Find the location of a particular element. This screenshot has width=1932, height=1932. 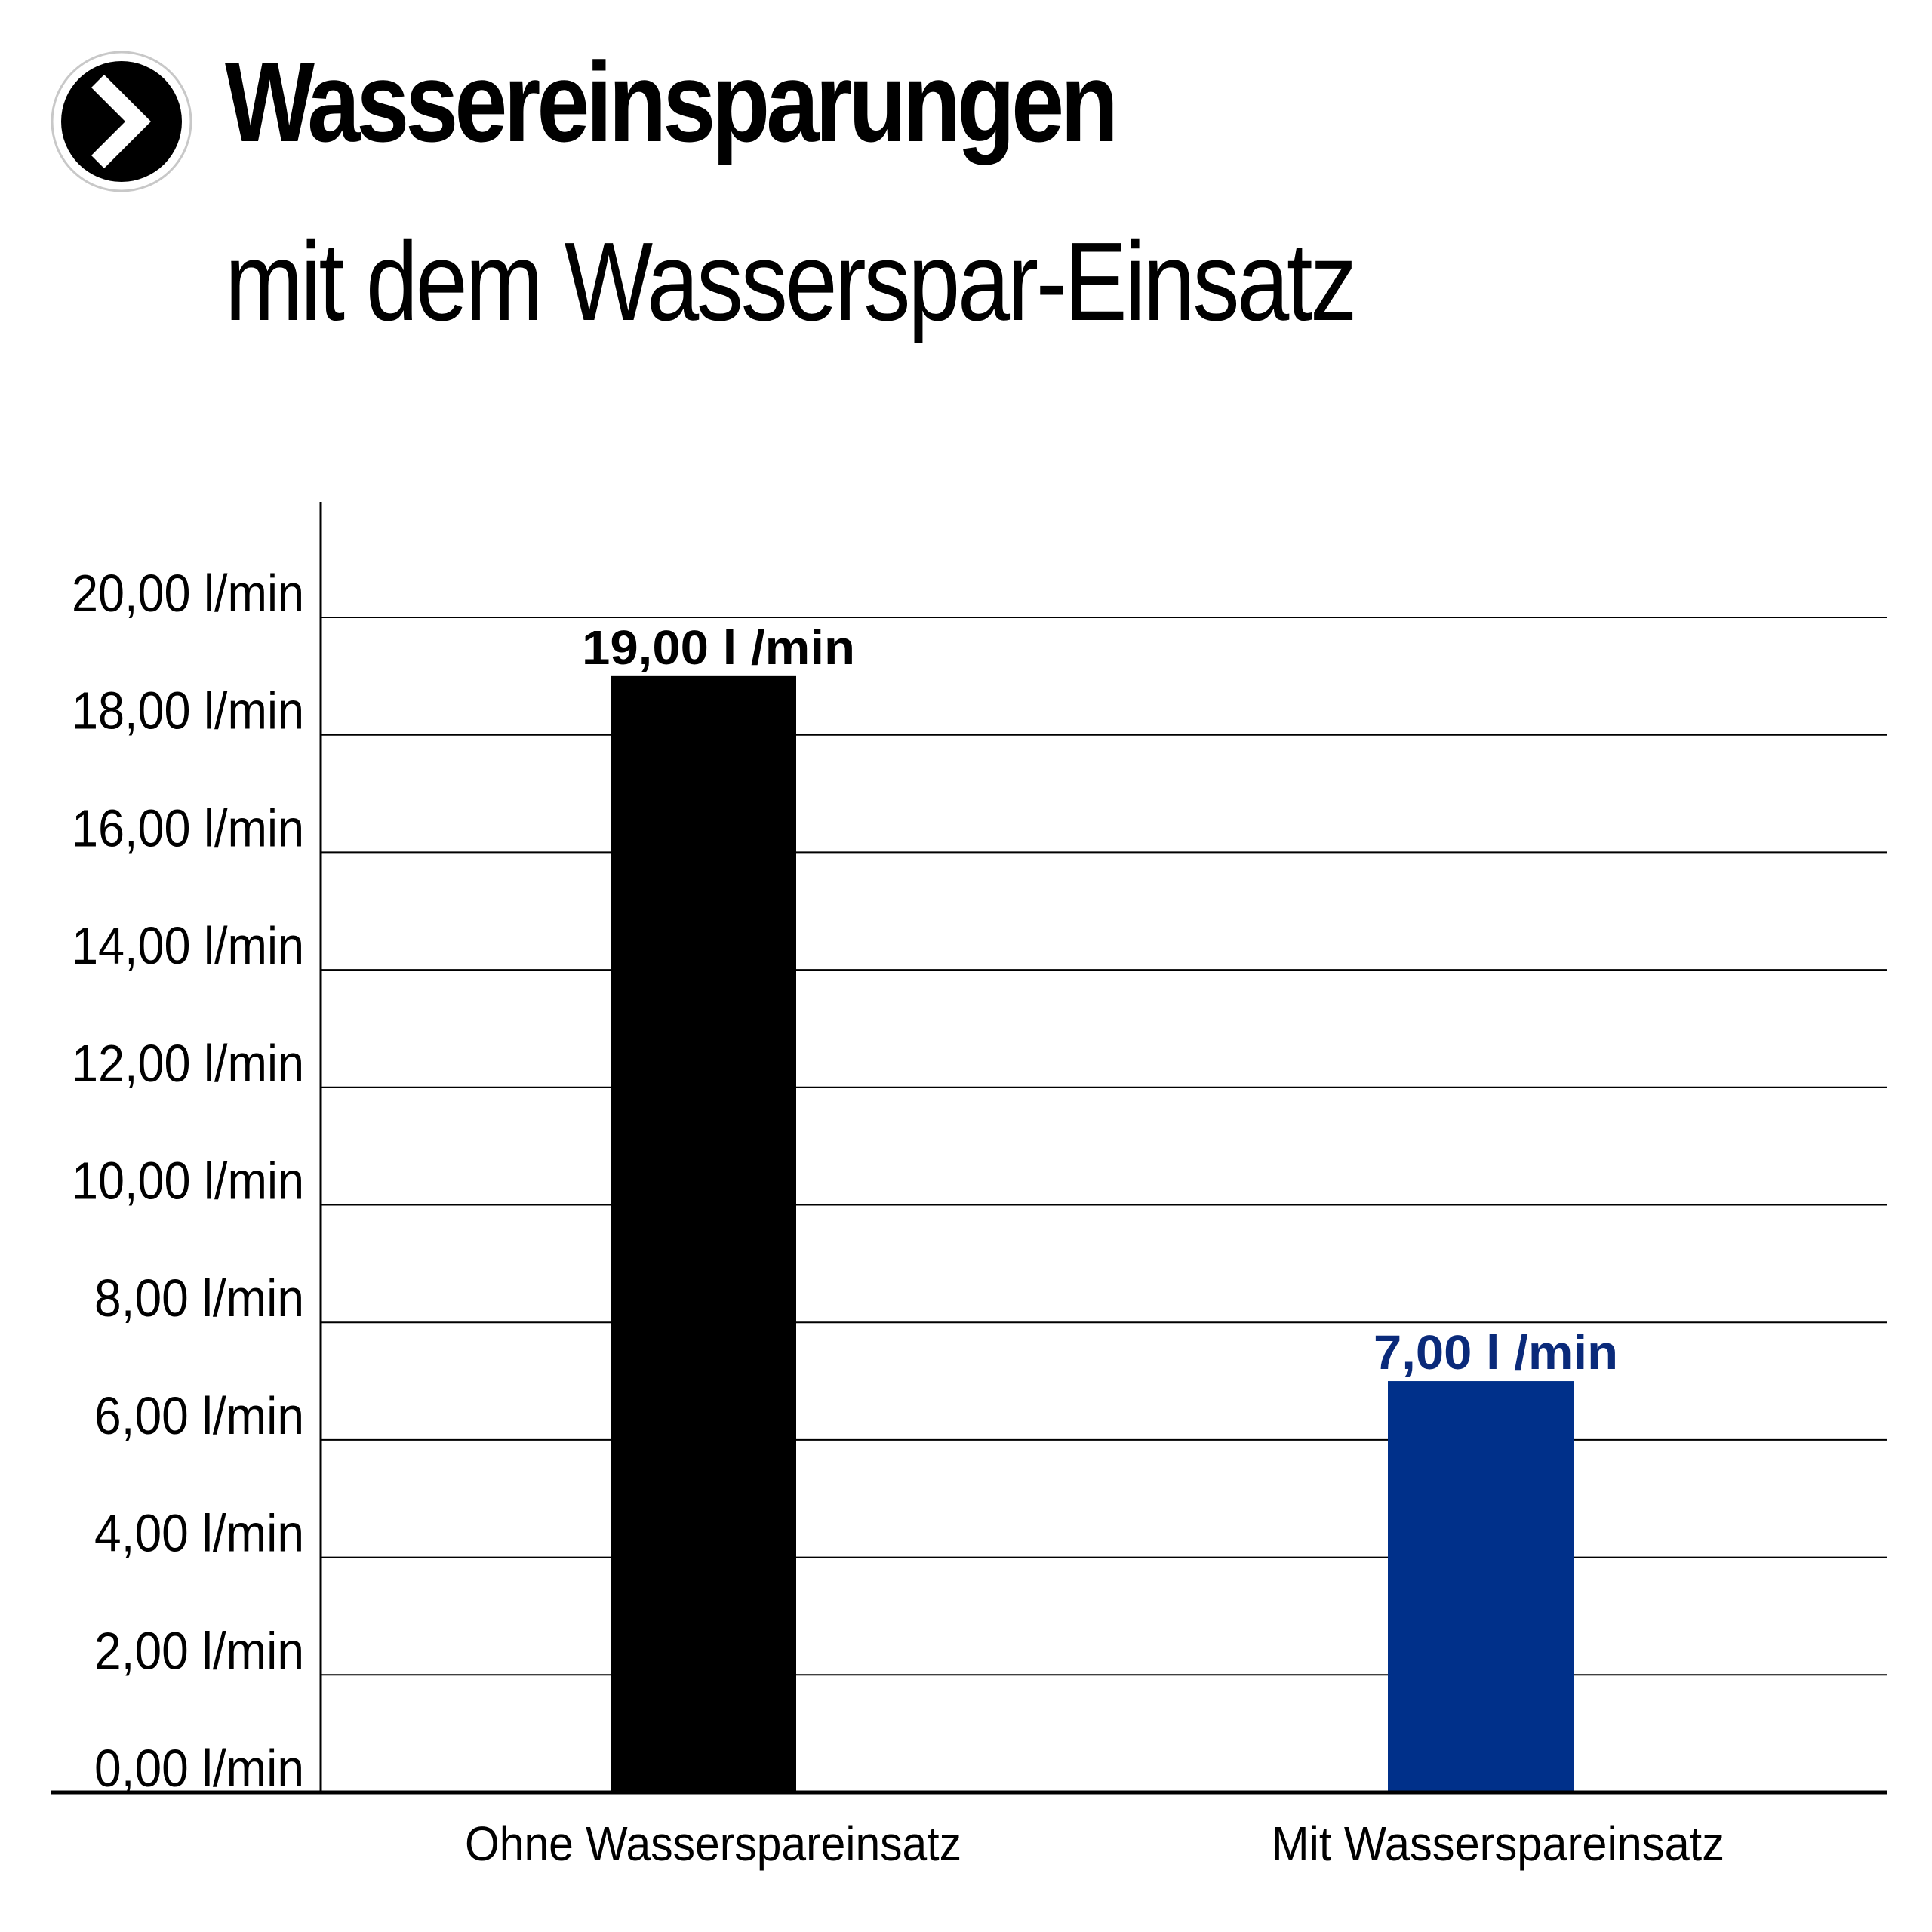

y-tick-label: 20,00 l/min is located at coordinates (188, 593).